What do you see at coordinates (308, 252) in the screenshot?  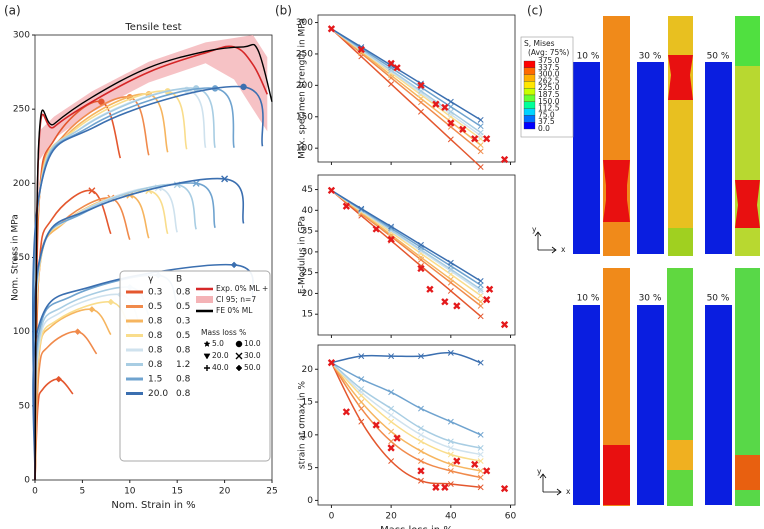 I see `y-tick-label: 30` at bounding box center [308, 252].